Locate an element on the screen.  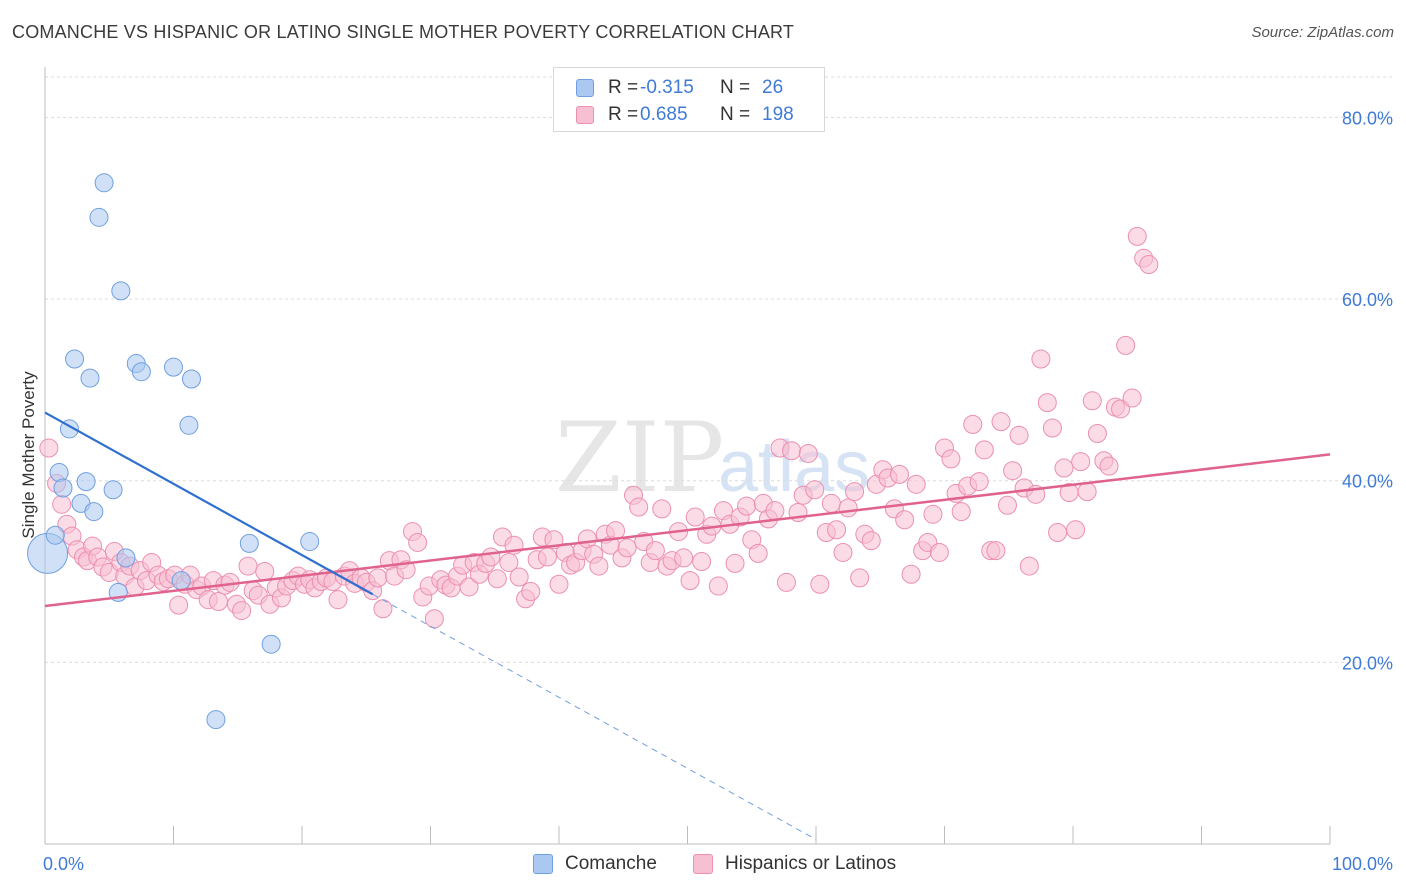
trend-line-comanche-extrapolated is located at coordinates (594, 716).